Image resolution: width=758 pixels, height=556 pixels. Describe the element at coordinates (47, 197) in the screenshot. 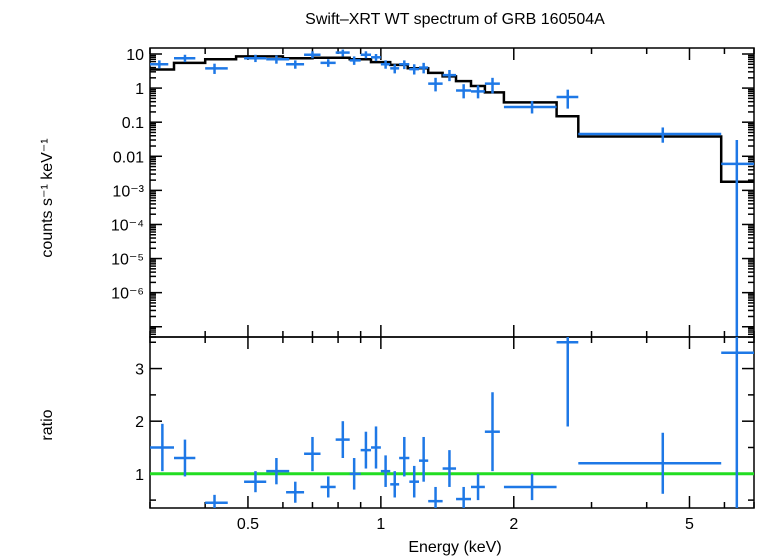

I see `spectrum-y-axis-label: counts s⁻¹ keV⁻¹` at that location.